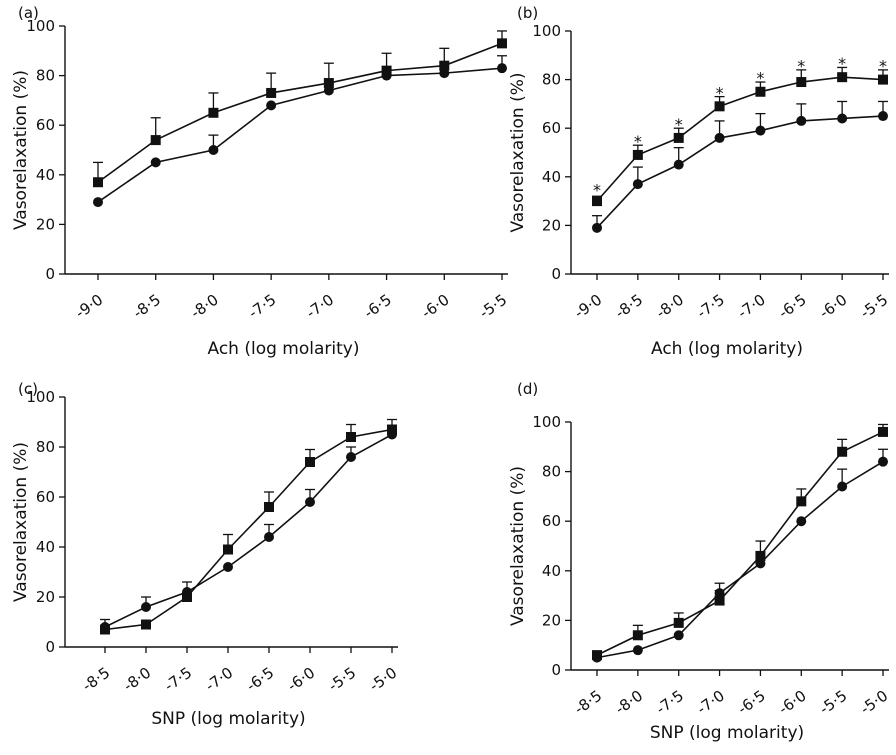 This screenshot has height=755, width=896. Describe the element at coordinates (147, 307) in the screenshot. I see `x-tick-label: -8·5` at that location.